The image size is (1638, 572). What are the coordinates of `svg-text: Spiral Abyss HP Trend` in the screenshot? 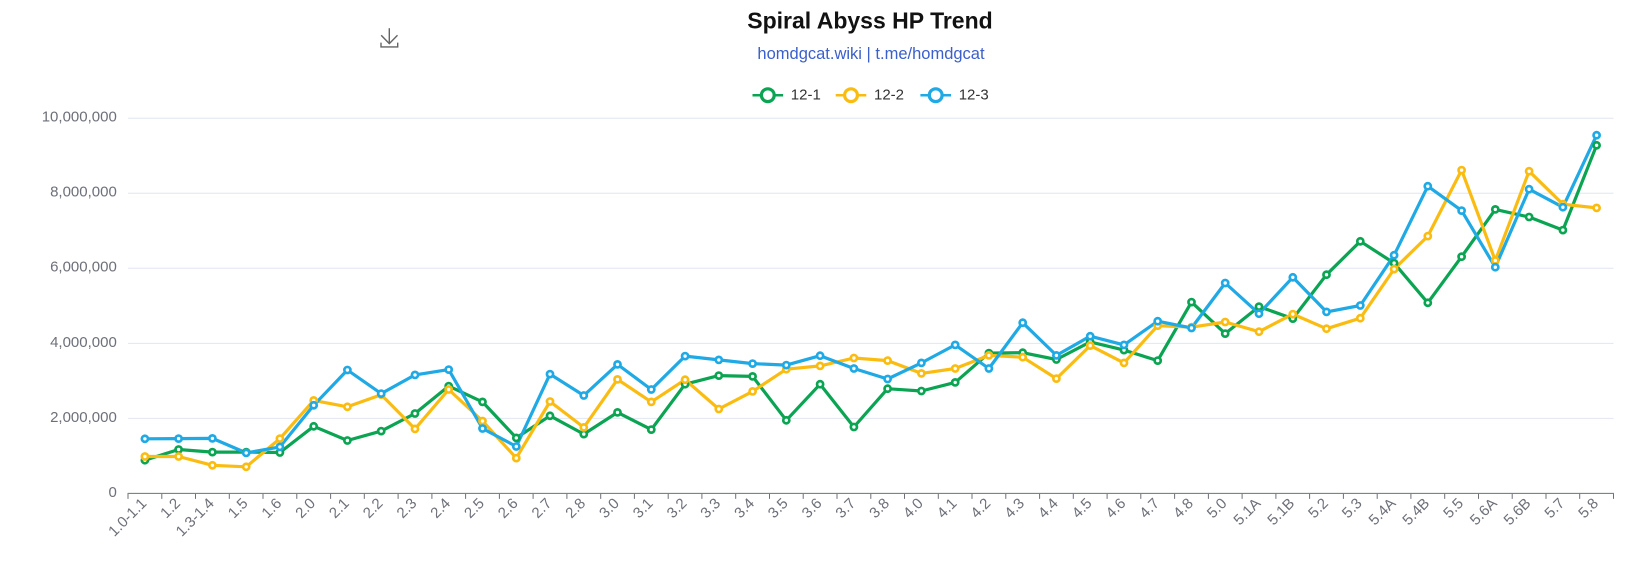 It's located at (869, 21).